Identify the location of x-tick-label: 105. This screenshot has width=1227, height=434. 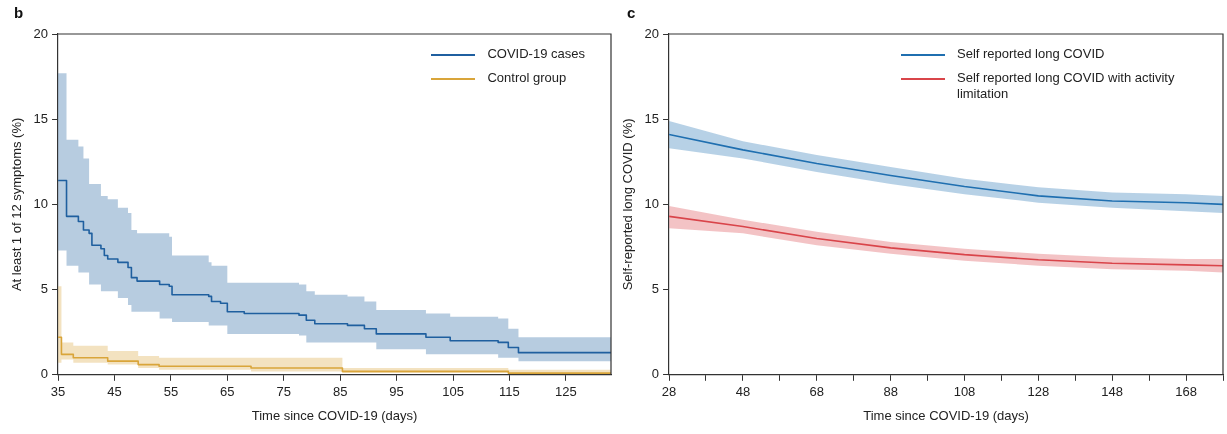
(453, 392).